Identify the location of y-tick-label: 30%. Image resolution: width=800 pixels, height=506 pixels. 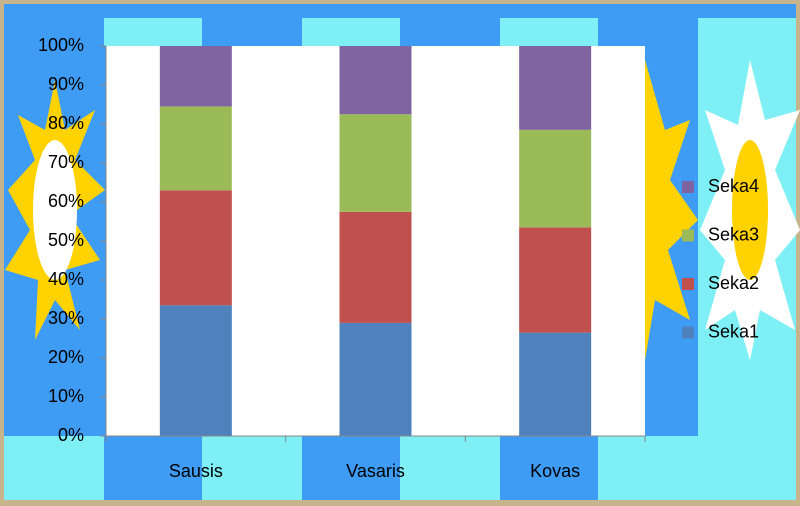
(66, 318).